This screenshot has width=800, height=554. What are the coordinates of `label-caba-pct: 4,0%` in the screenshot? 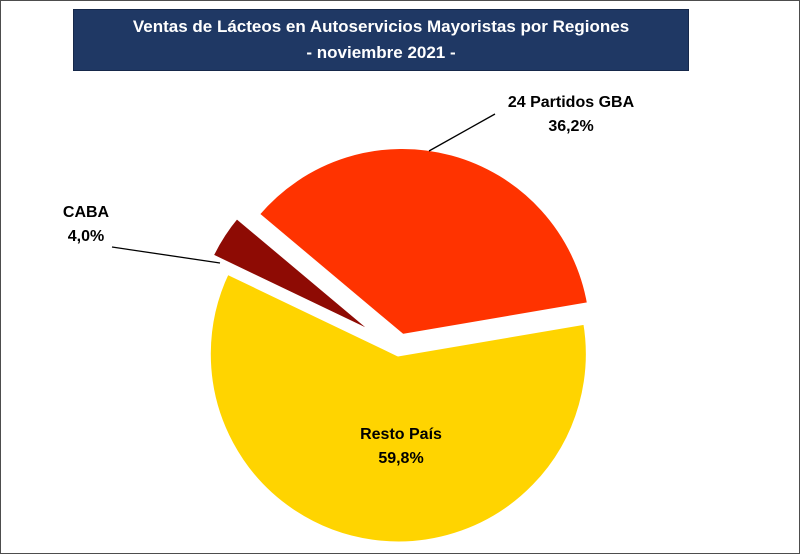 It's located at (86, 236).